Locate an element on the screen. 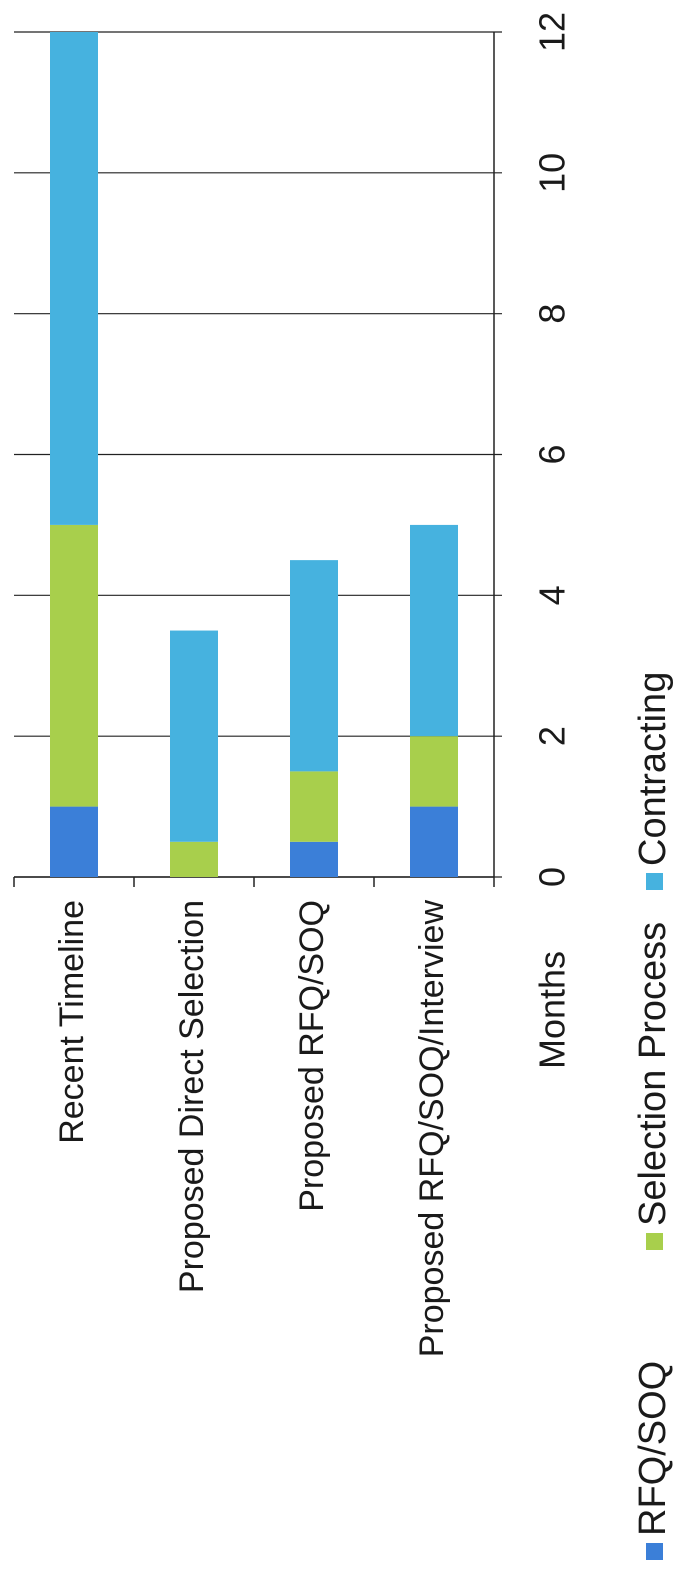 This screenshot has width=689, height=1577. y-tick-label: 2 is located at coordinates (552, 736).